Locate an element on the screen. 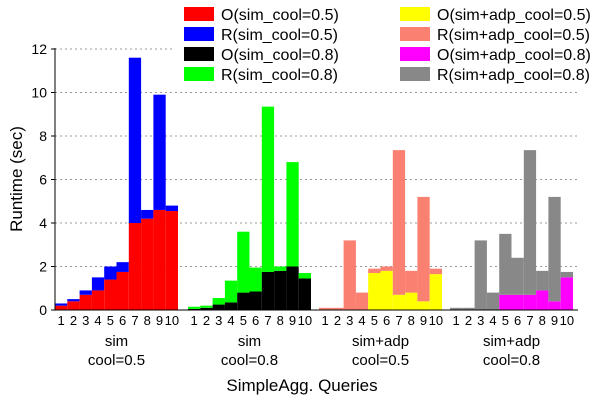  y-tick-label: 0 is located at coordinates (43, 310).